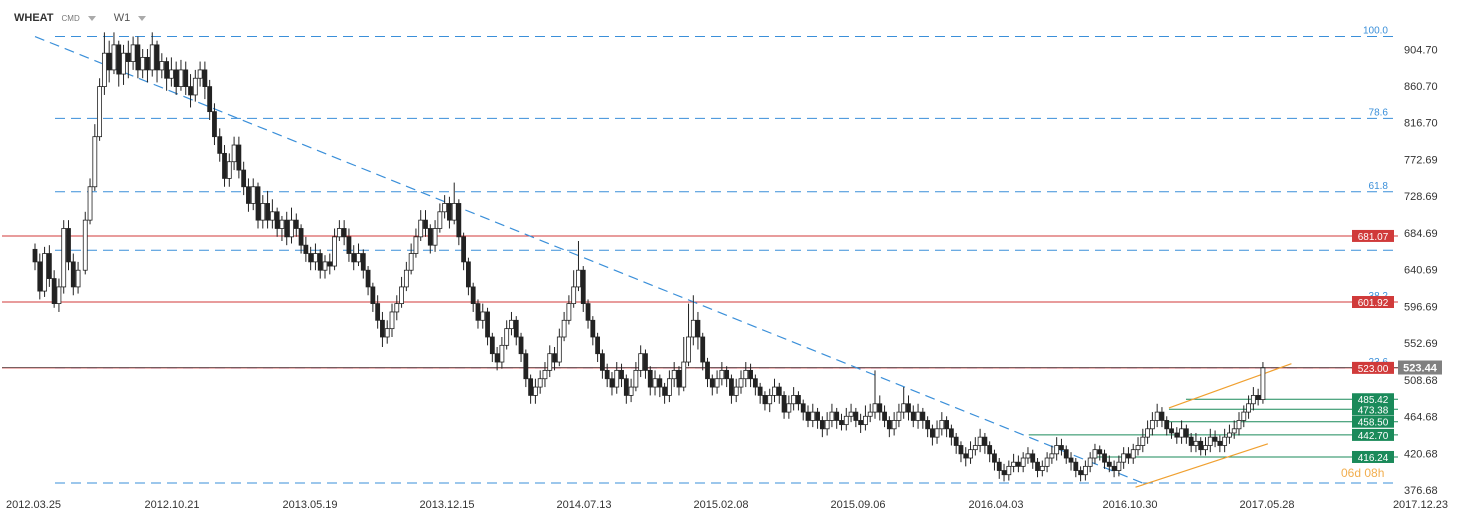  Describe the element at coordinates (583, 505) in the screenshot. I see `x-axis-tick-label: 2014.07.13` at that location.